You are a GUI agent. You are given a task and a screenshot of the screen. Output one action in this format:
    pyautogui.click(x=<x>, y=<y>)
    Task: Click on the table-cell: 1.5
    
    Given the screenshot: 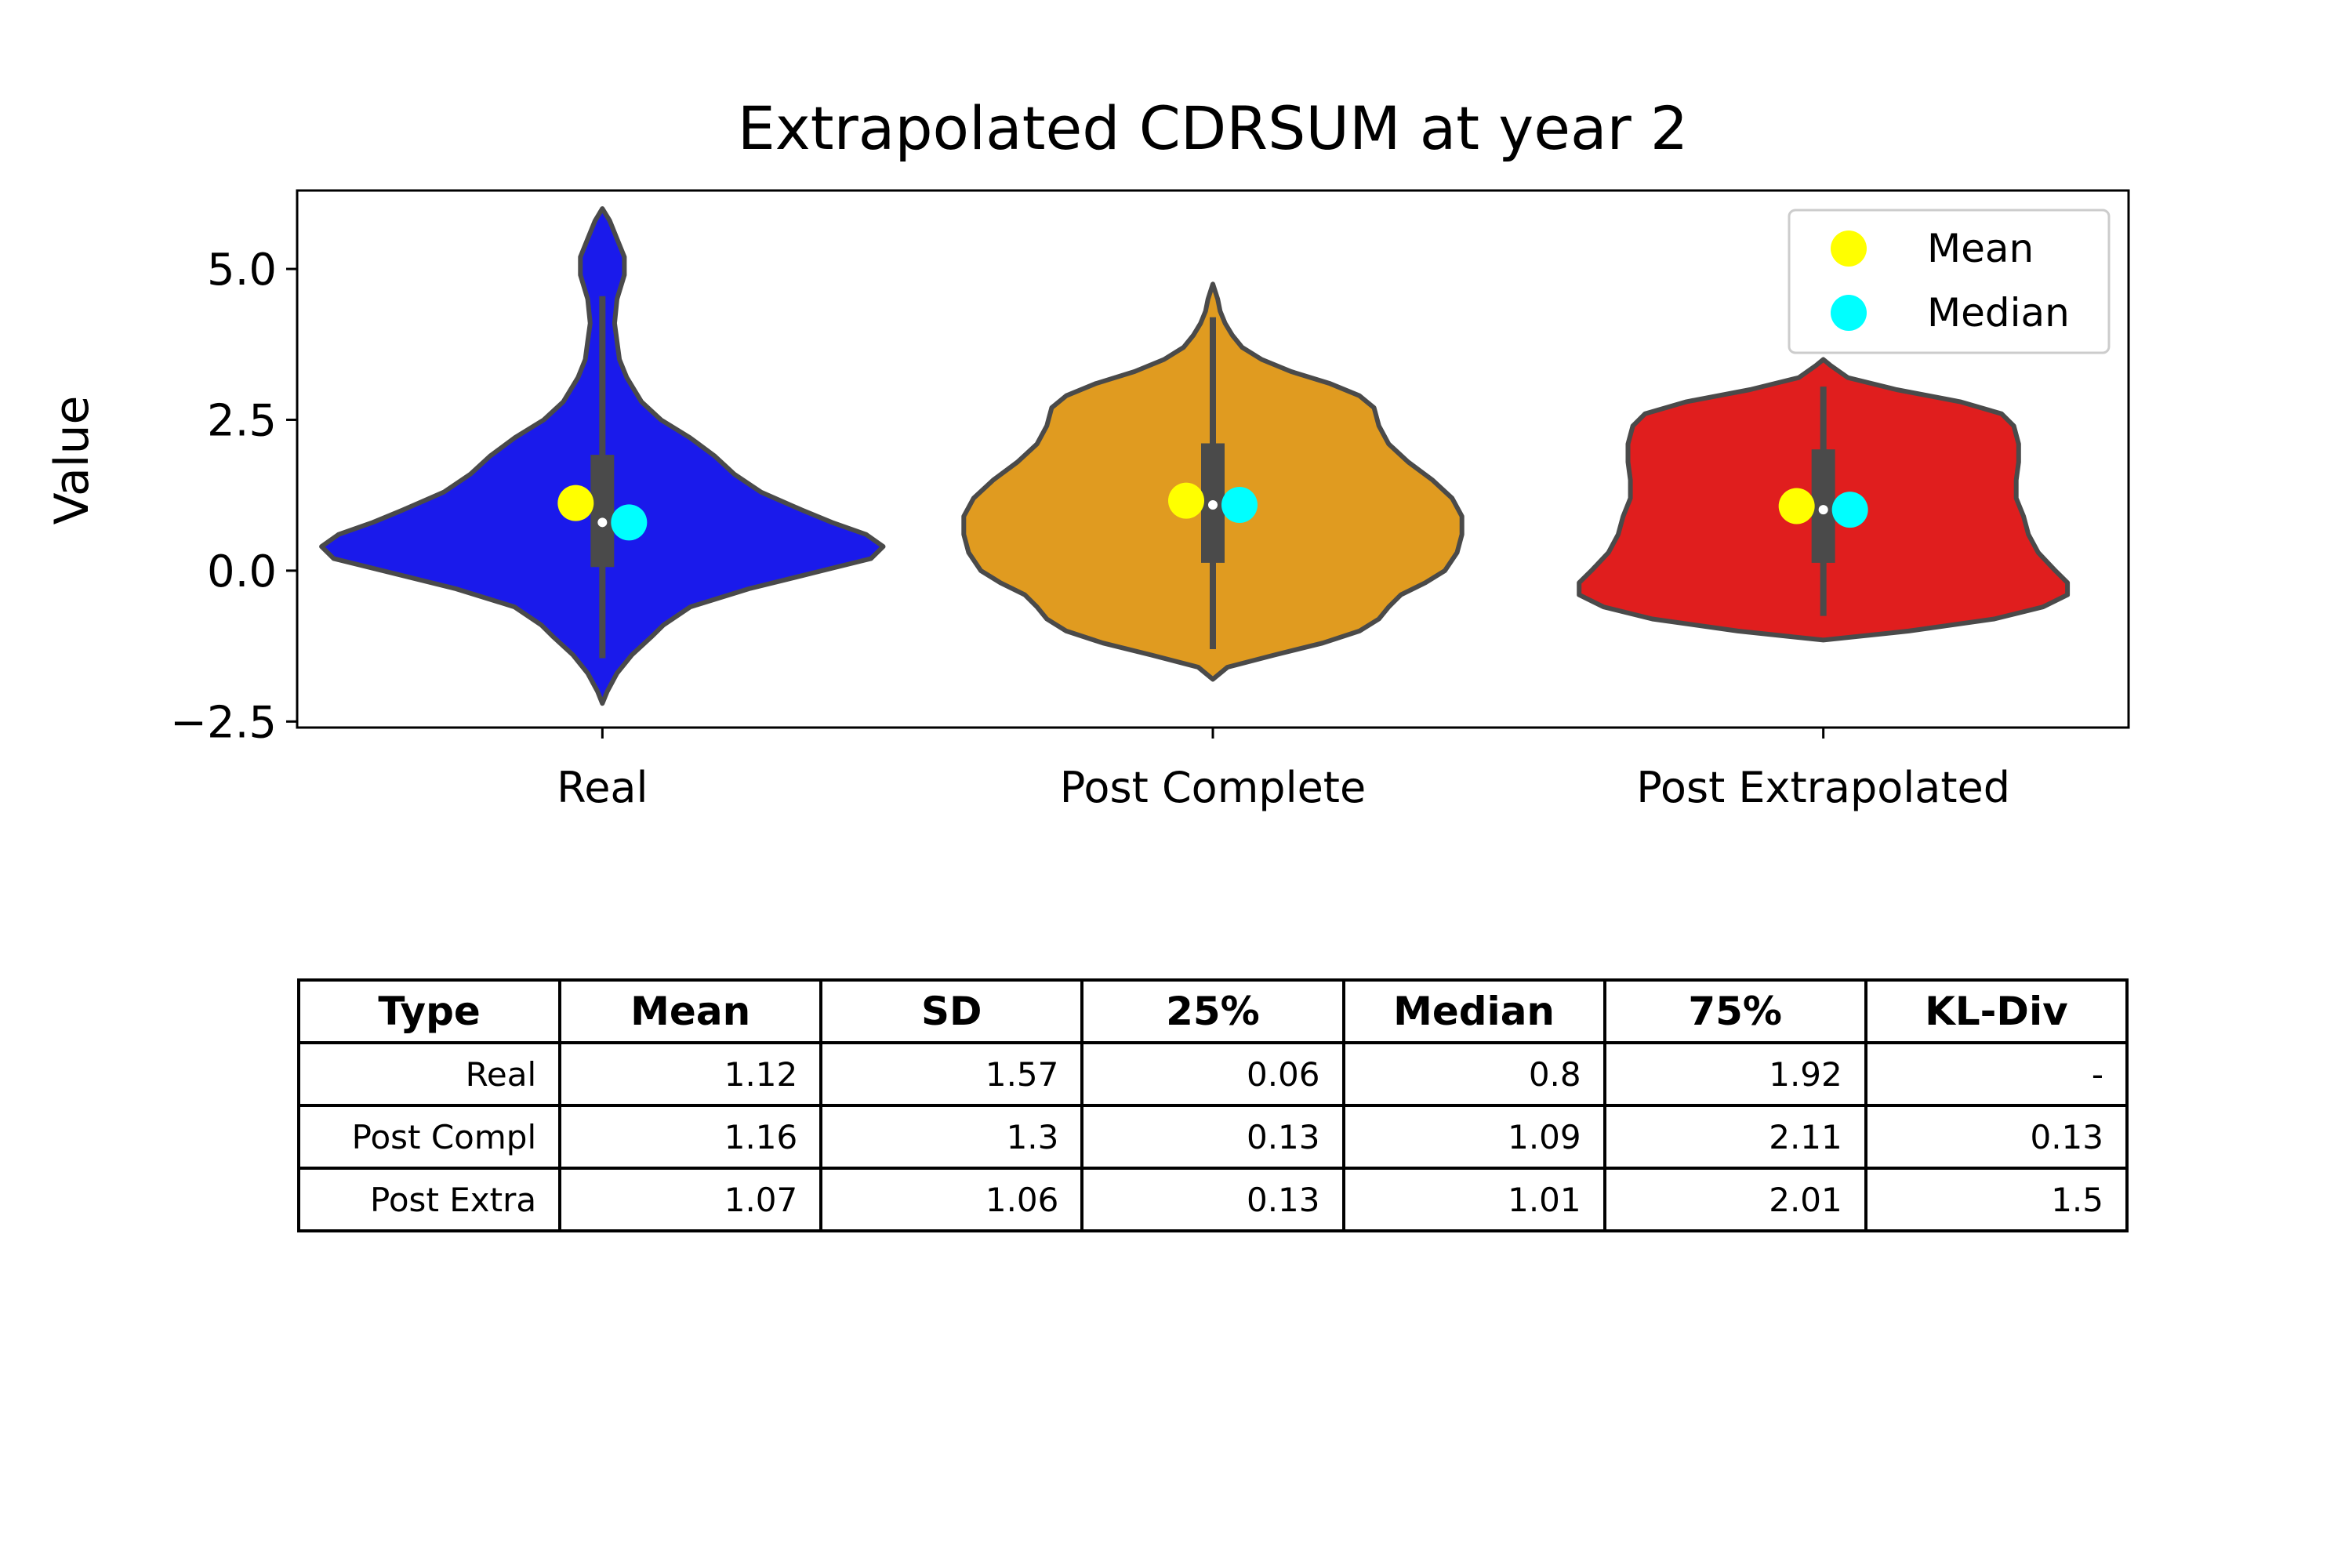 What is the action you would take?
    pyautogui.click(x=1997, y=1199)
    